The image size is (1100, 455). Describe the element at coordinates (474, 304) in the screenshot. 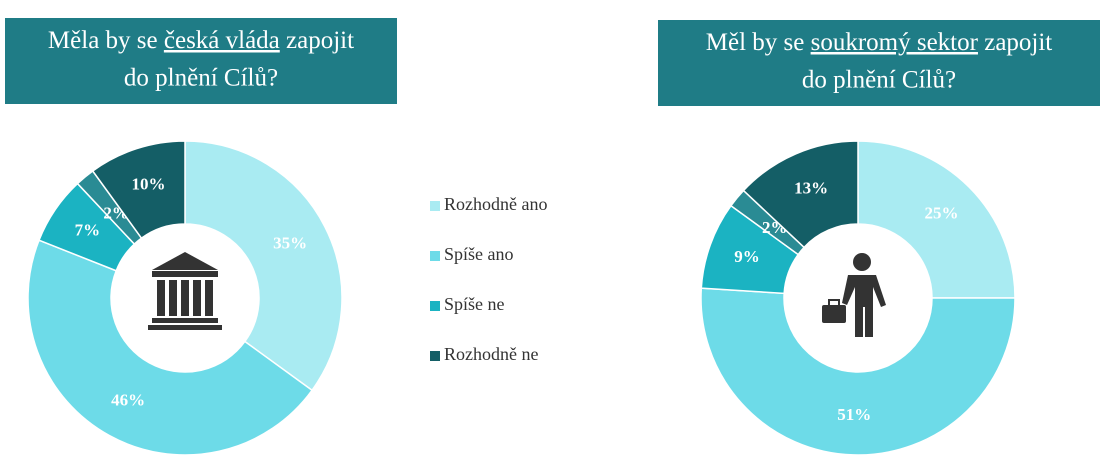

I see `legend-label: Spíše ne` at that location.